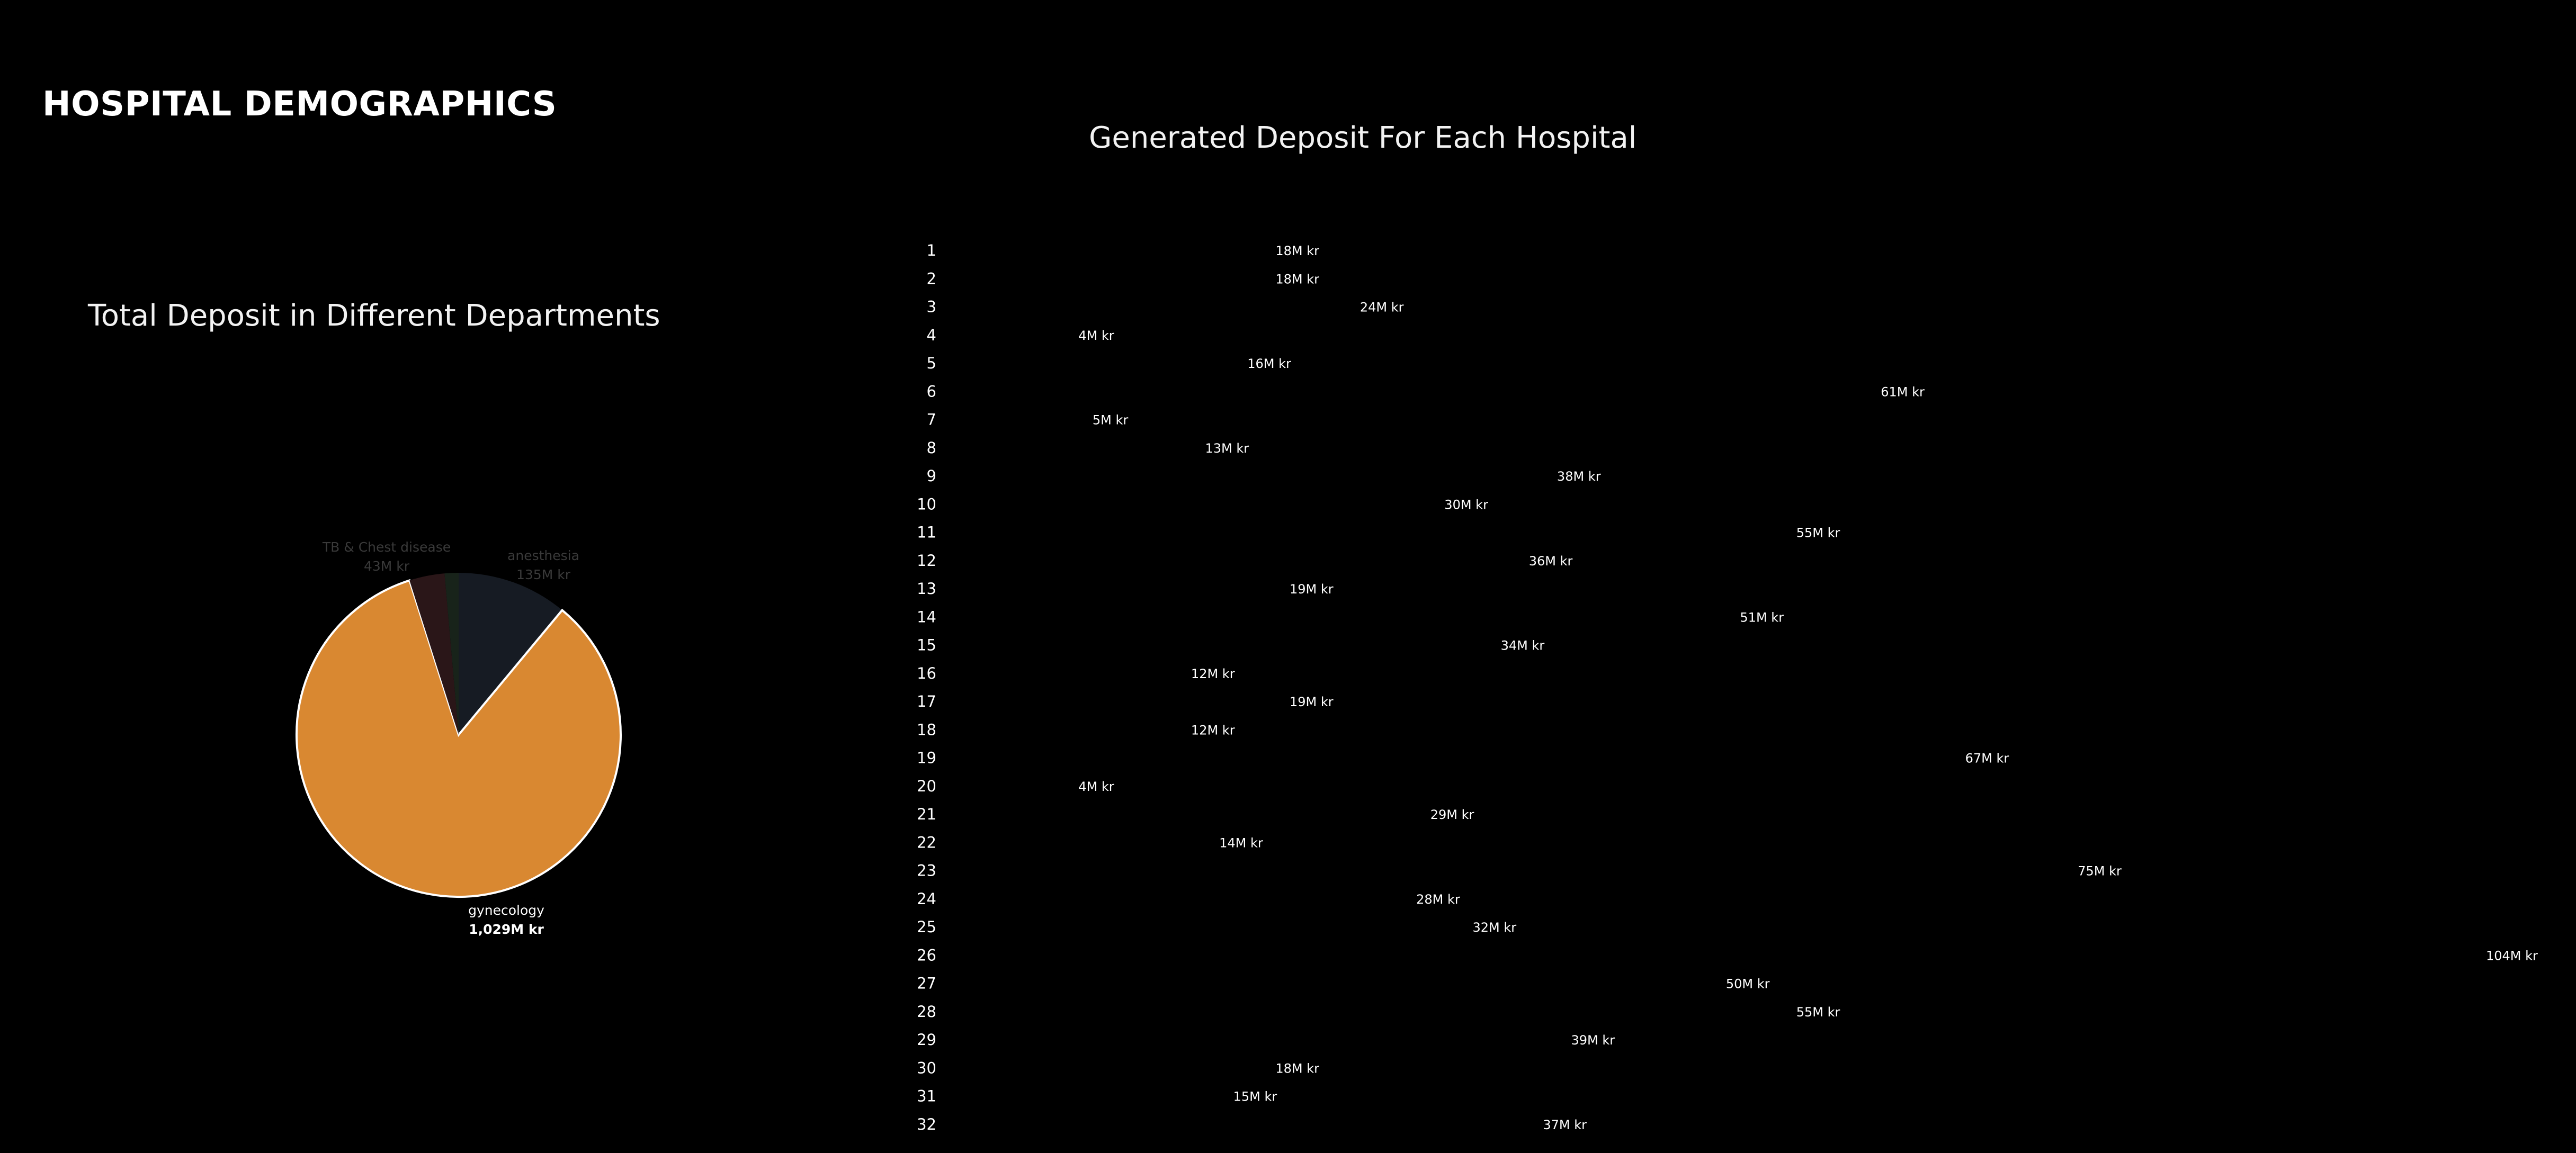 This screenshot has height=1153, width=2576. Describe the element at coordinates (926, 1068) in the screenshot. I see `bar-category-label: 30` at that location.